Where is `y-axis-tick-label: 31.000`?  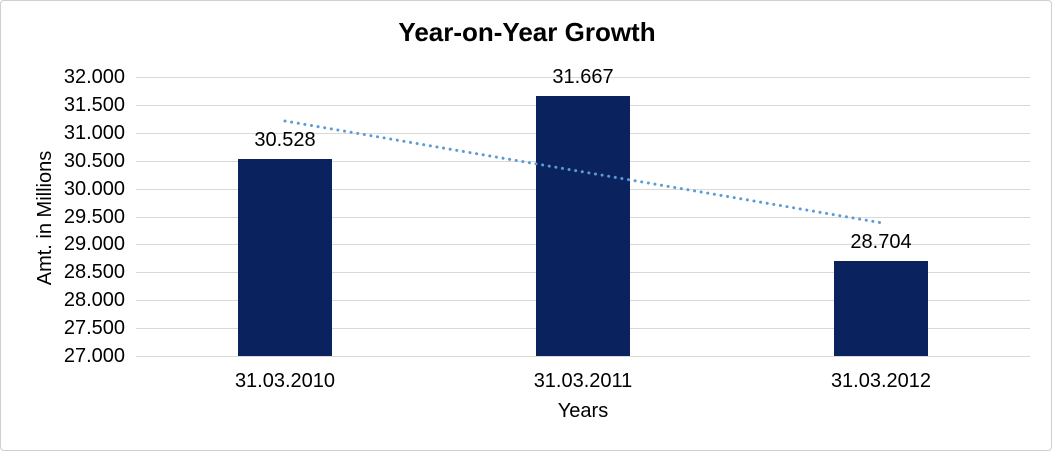
y-axis-tick-label: 31.000 is located at coordinates (94, 133).